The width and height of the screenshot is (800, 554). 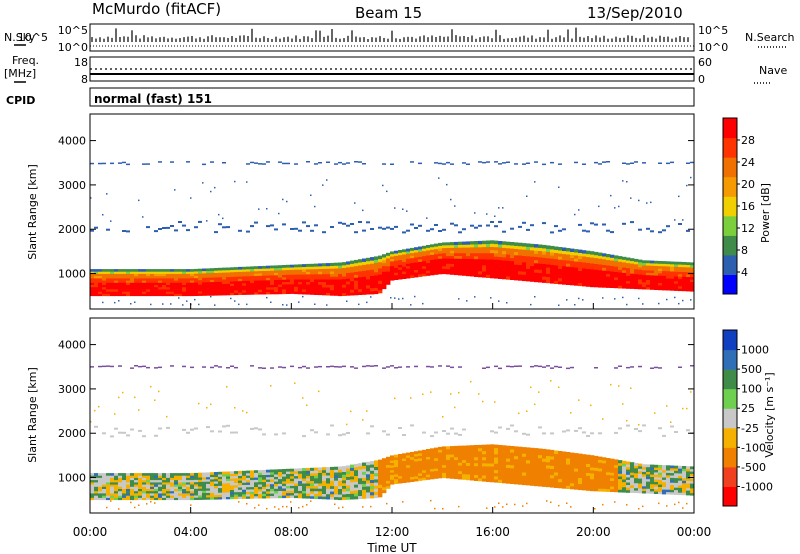 I want to click on cpid-frame, so click(x=392, y=97).